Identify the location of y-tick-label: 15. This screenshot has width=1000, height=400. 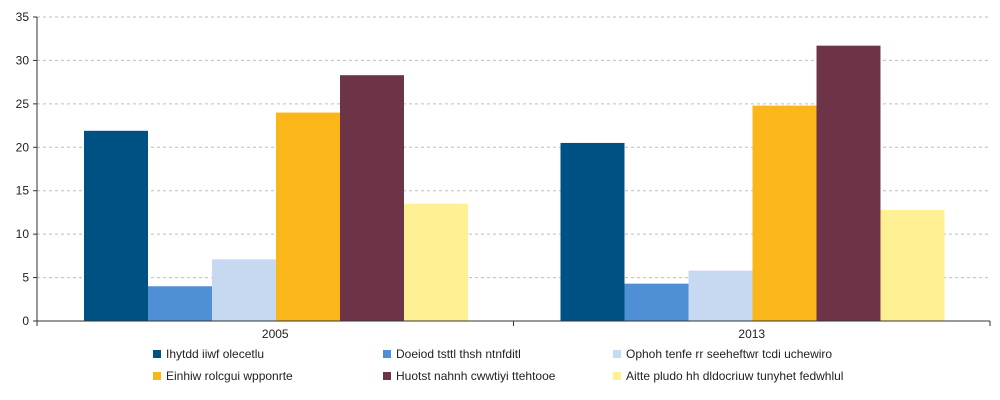
(23, 191).